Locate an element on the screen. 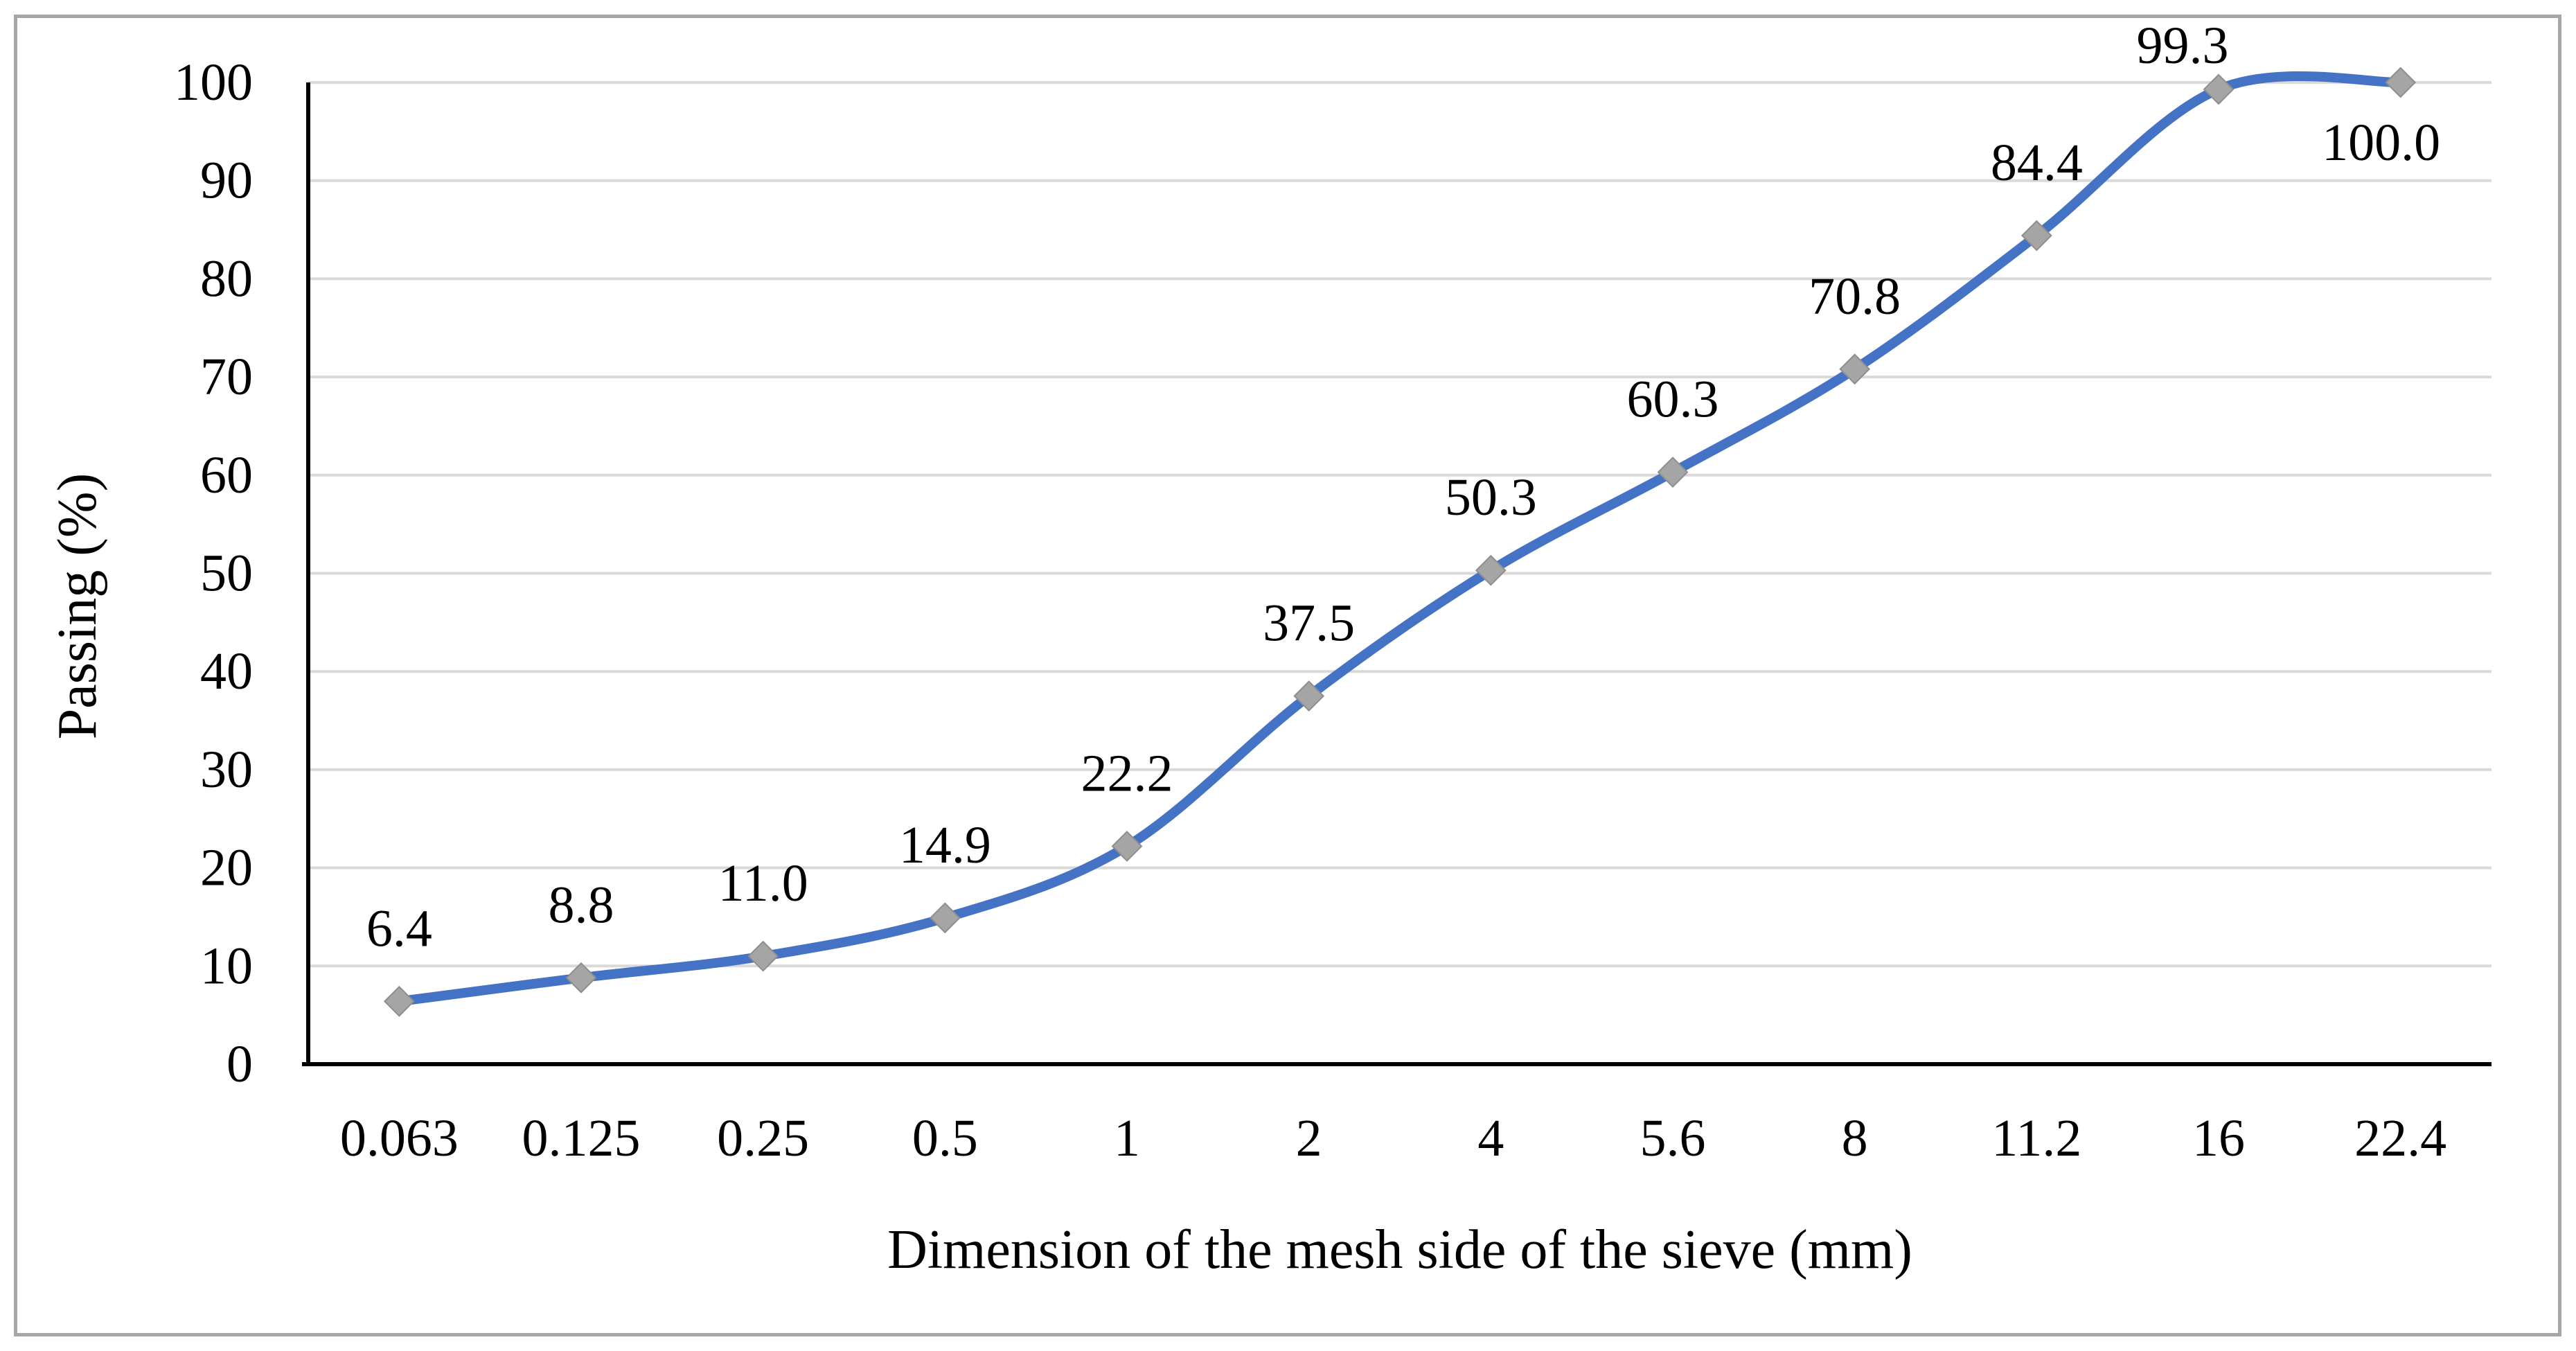 The width and height of the screenshot is (2576, 1351). data-label: 99.3 is located at coordinates (2183, 46).